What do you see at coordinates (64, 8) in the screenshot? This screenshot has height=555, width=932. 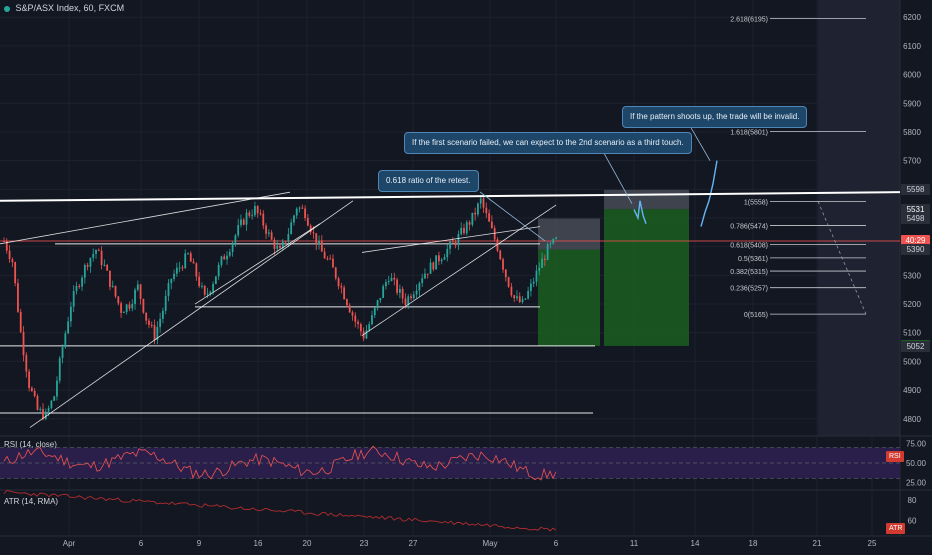 I see `chart-header: S&P/ASX Index, 60, FXCM` at bounding box center [64, 8].